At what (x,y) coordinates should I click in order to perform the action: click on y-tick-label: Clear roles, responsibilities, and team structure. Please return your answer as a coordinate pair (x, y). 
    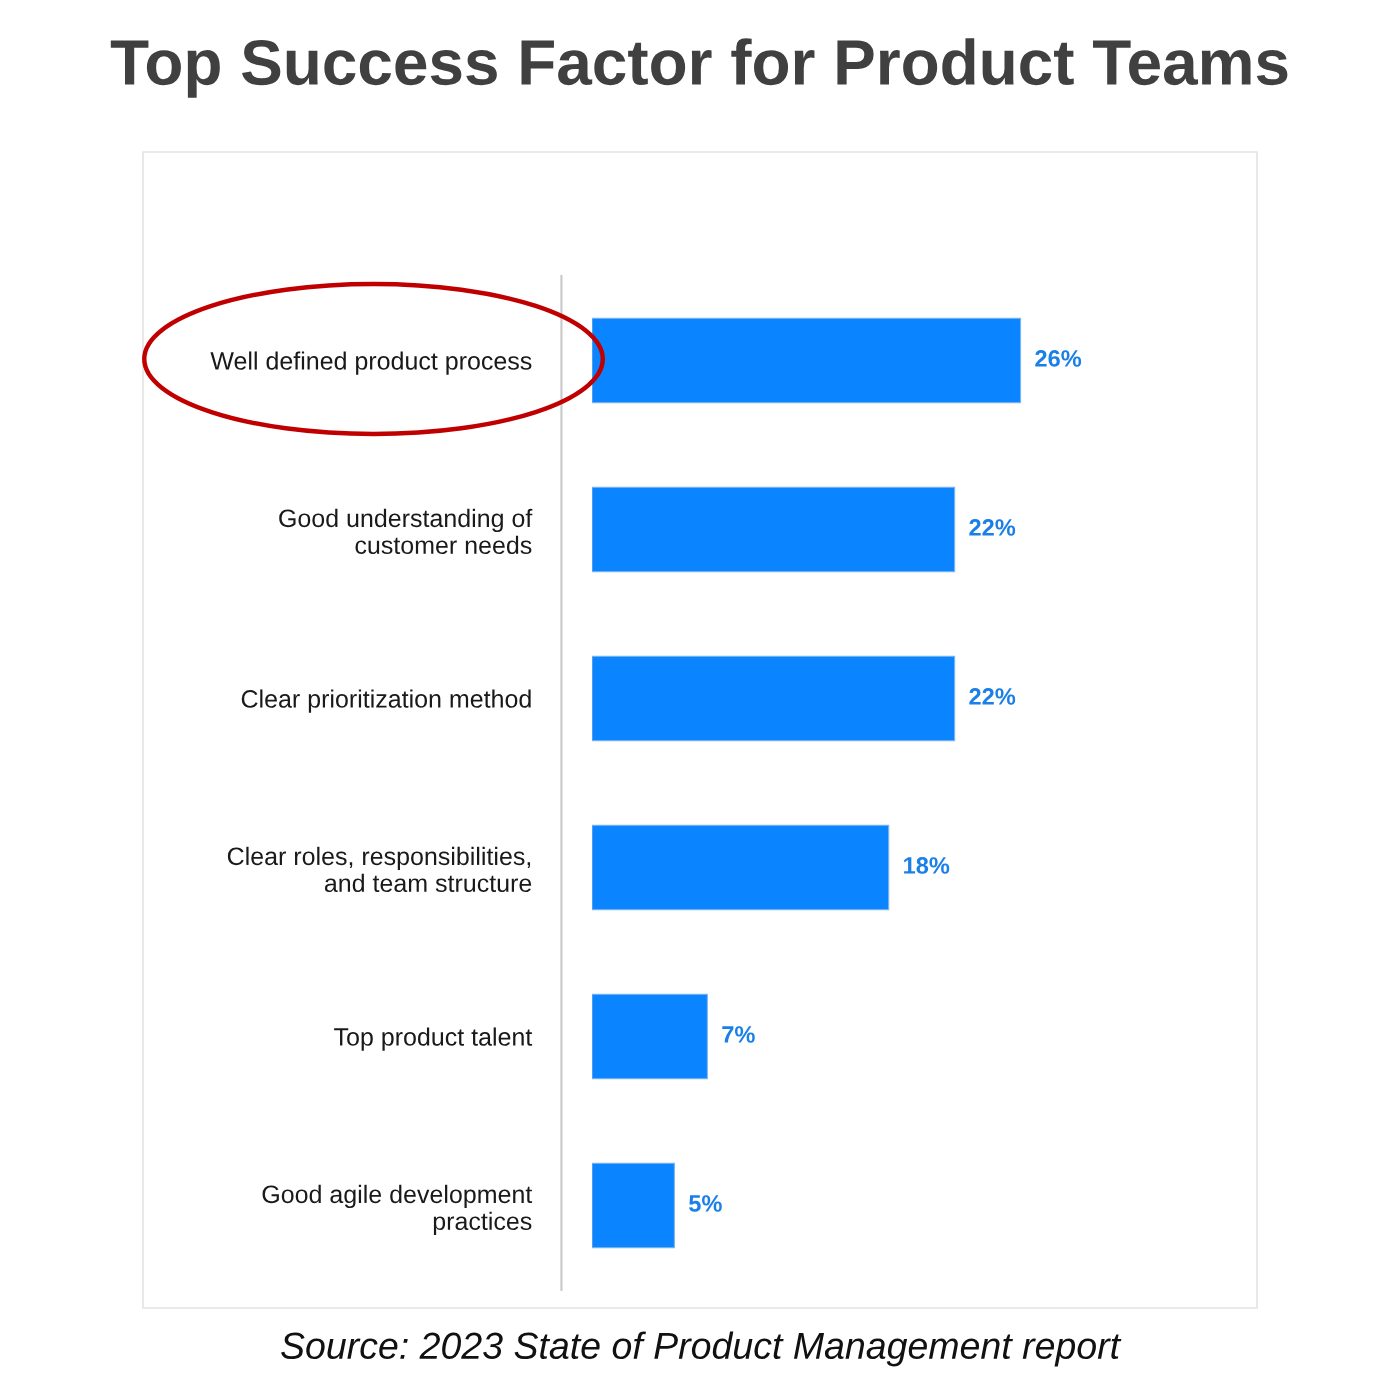
    Looking at the image, I should click on (379, 869).